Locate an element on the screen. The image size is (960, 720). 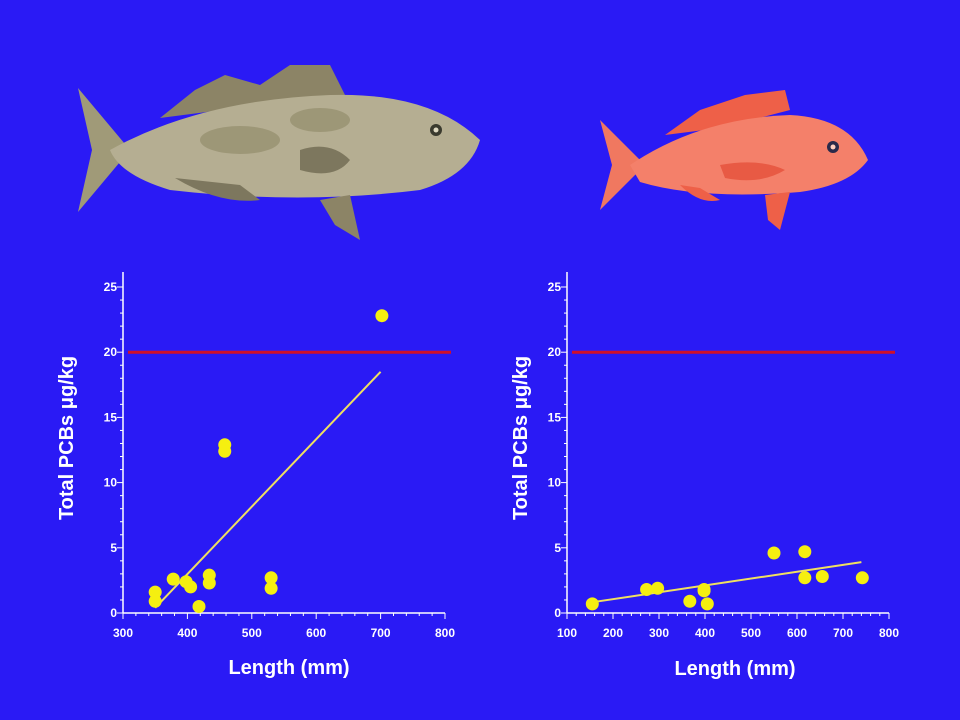
left-y-tick-label: 10 is located at coordinates (111, 483).